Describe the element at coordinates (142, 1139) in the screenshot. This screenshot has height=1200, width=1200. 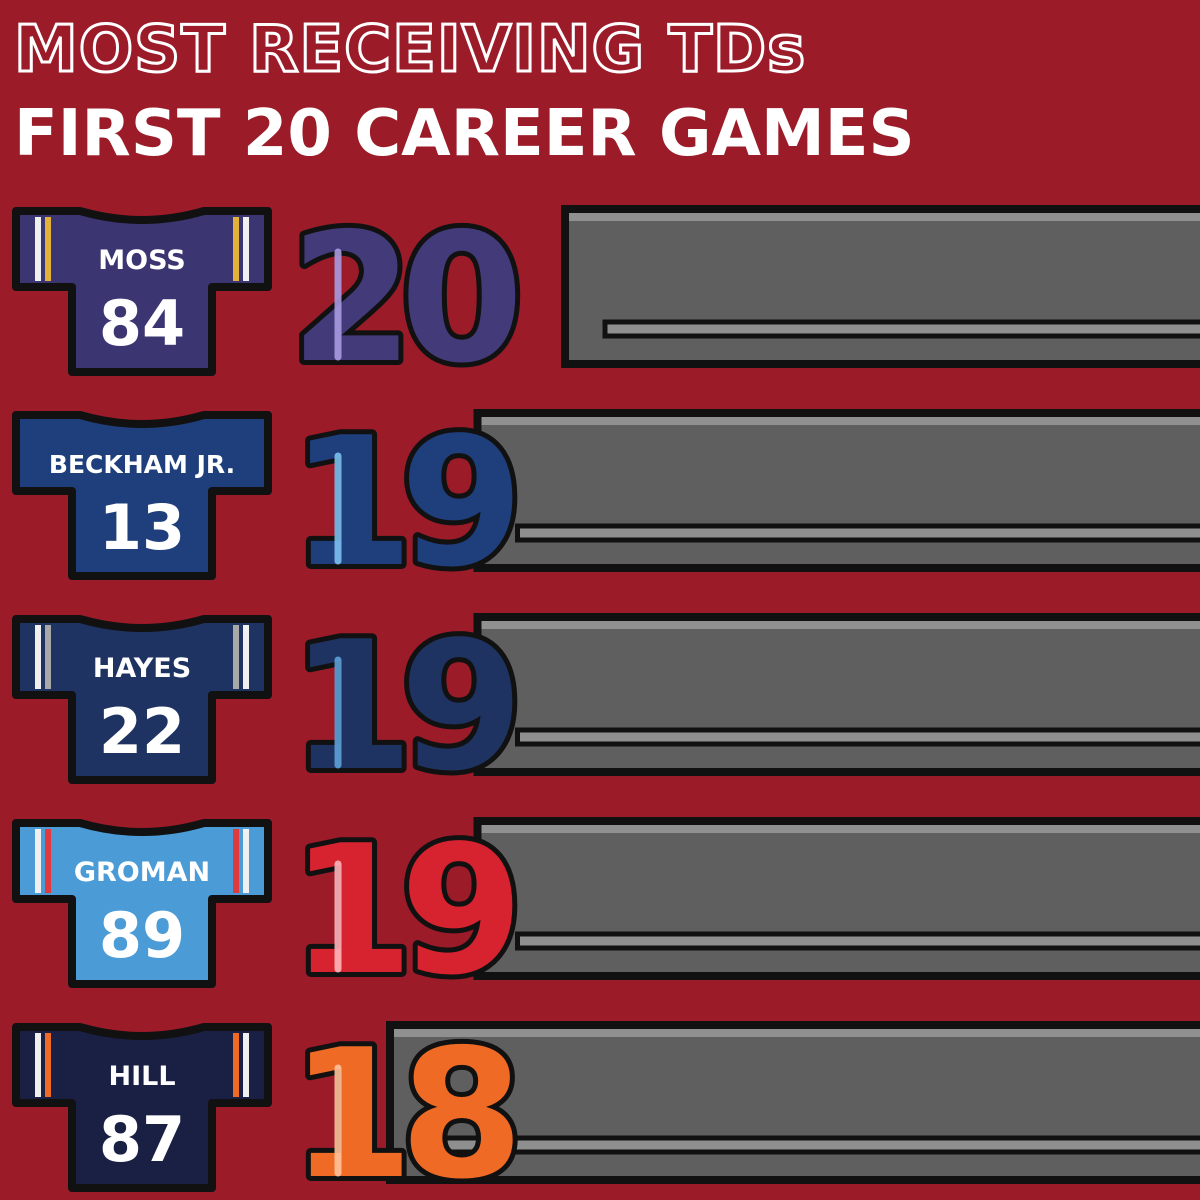
I see `jersey-number-label: 87` at that location.